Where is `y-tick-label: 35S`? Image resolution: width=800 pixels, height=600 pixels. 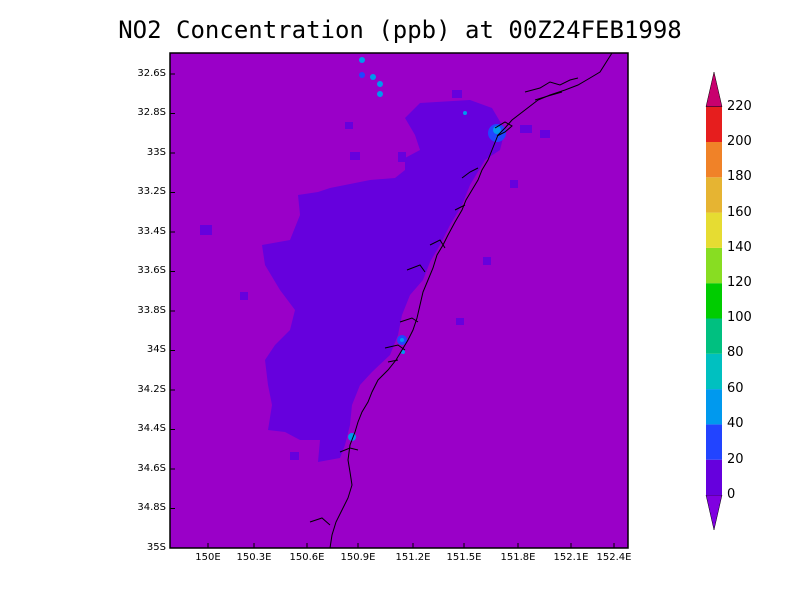 y-tick-label: 35S is located at coordinates (156, 547).